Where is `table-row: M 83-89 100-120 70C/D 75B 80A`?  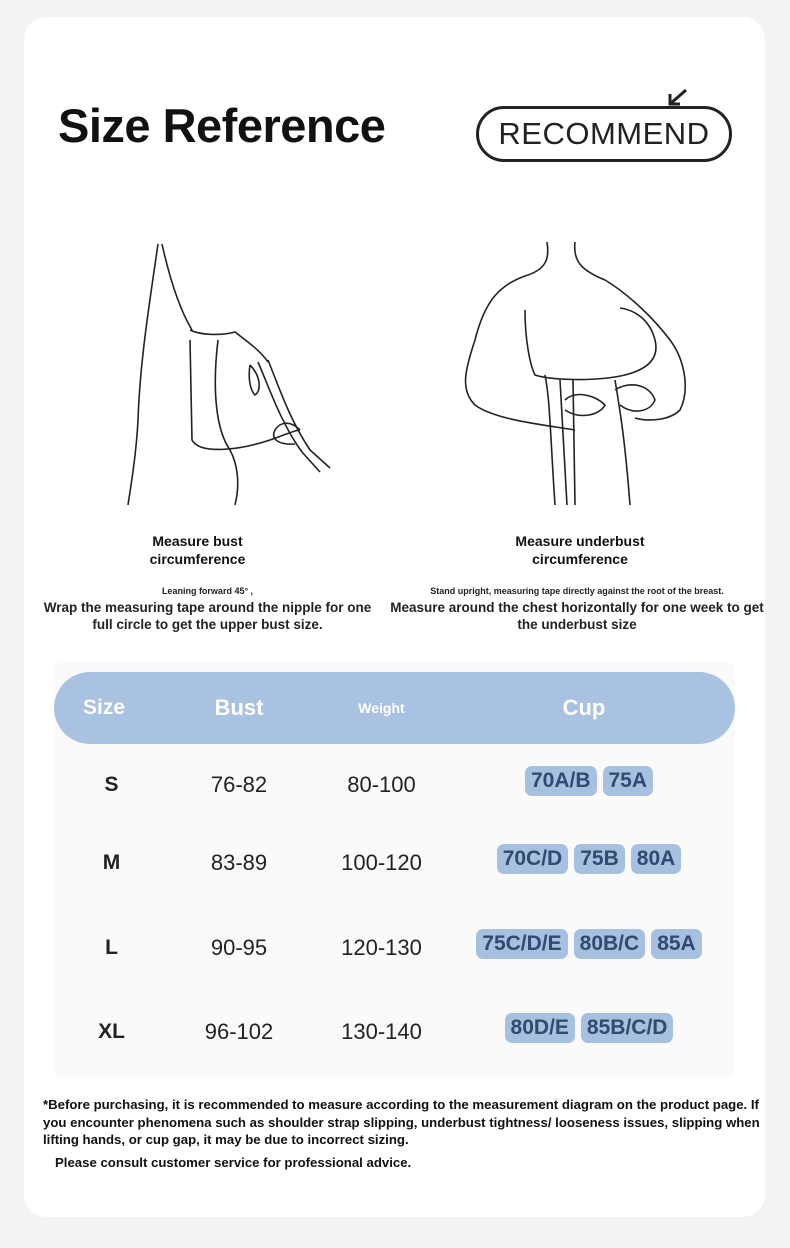
table-row: M 83-89 100-120 70C/D 75B 80A is located at coordinates (394, 863).